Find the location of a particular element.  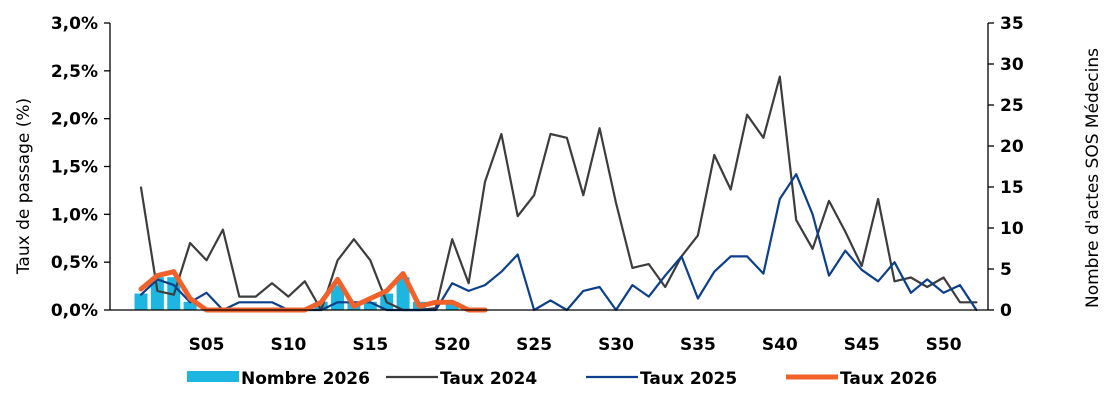

y-axis-left-title: Taux de passage (%) is located at coordinates (24, 186).